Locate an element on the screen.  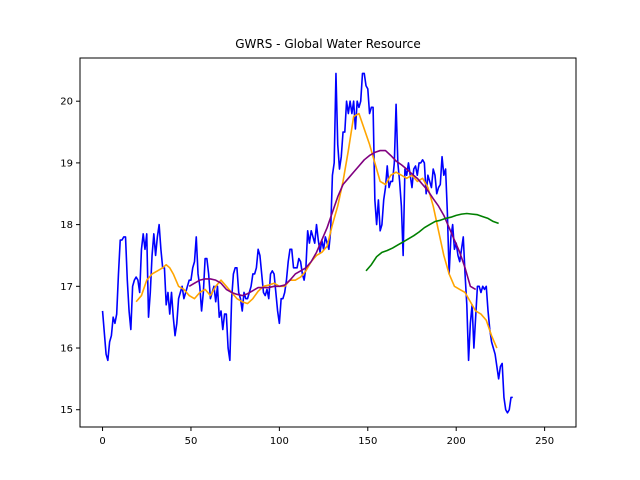
y-tick-label: 17 is located at coordinates (66, 287).